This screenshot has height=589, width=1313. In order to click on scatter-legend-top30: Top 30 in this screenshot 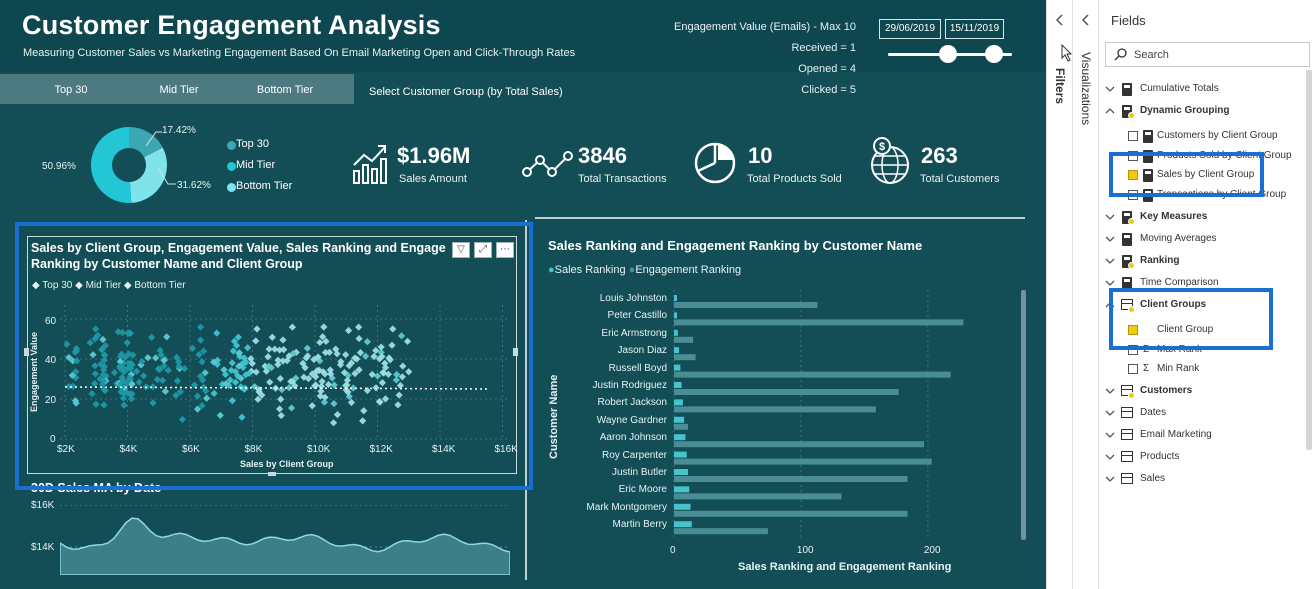, I will do `click(57, 285)`.